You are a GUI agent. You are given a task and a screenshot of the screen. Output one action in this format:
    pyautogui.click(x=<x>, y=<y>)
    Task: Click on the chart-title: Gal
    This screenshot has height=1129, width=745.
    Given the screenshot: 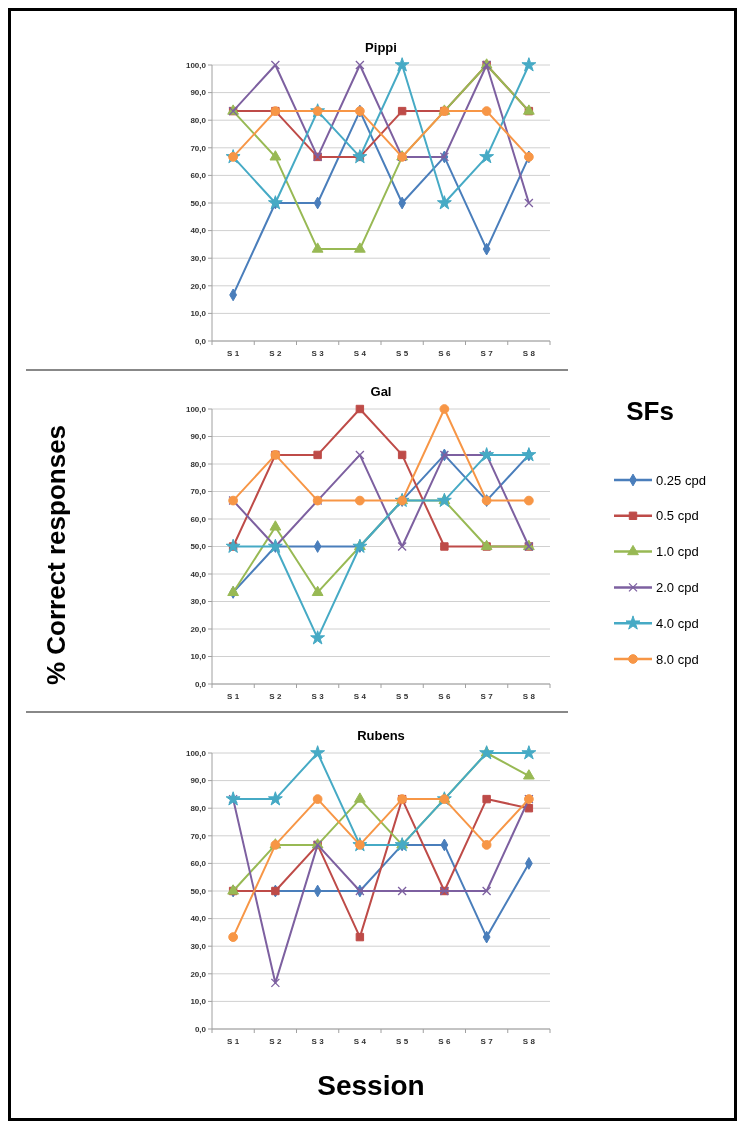 What is the action you would take?
    pyautogui.click(x=381, y=391)
    